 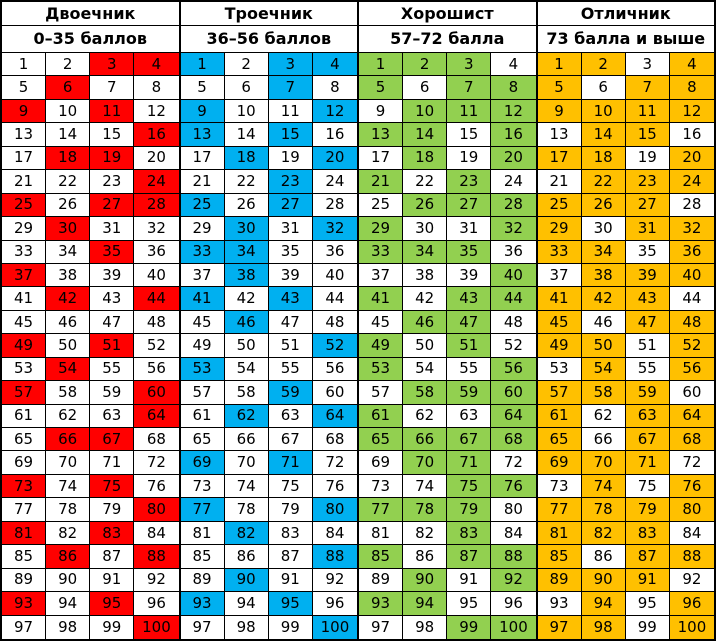 What do you see at coordinates (559, 369) in the screenshot?
I see `score-cell: 53` at bounding box center [559, 369].